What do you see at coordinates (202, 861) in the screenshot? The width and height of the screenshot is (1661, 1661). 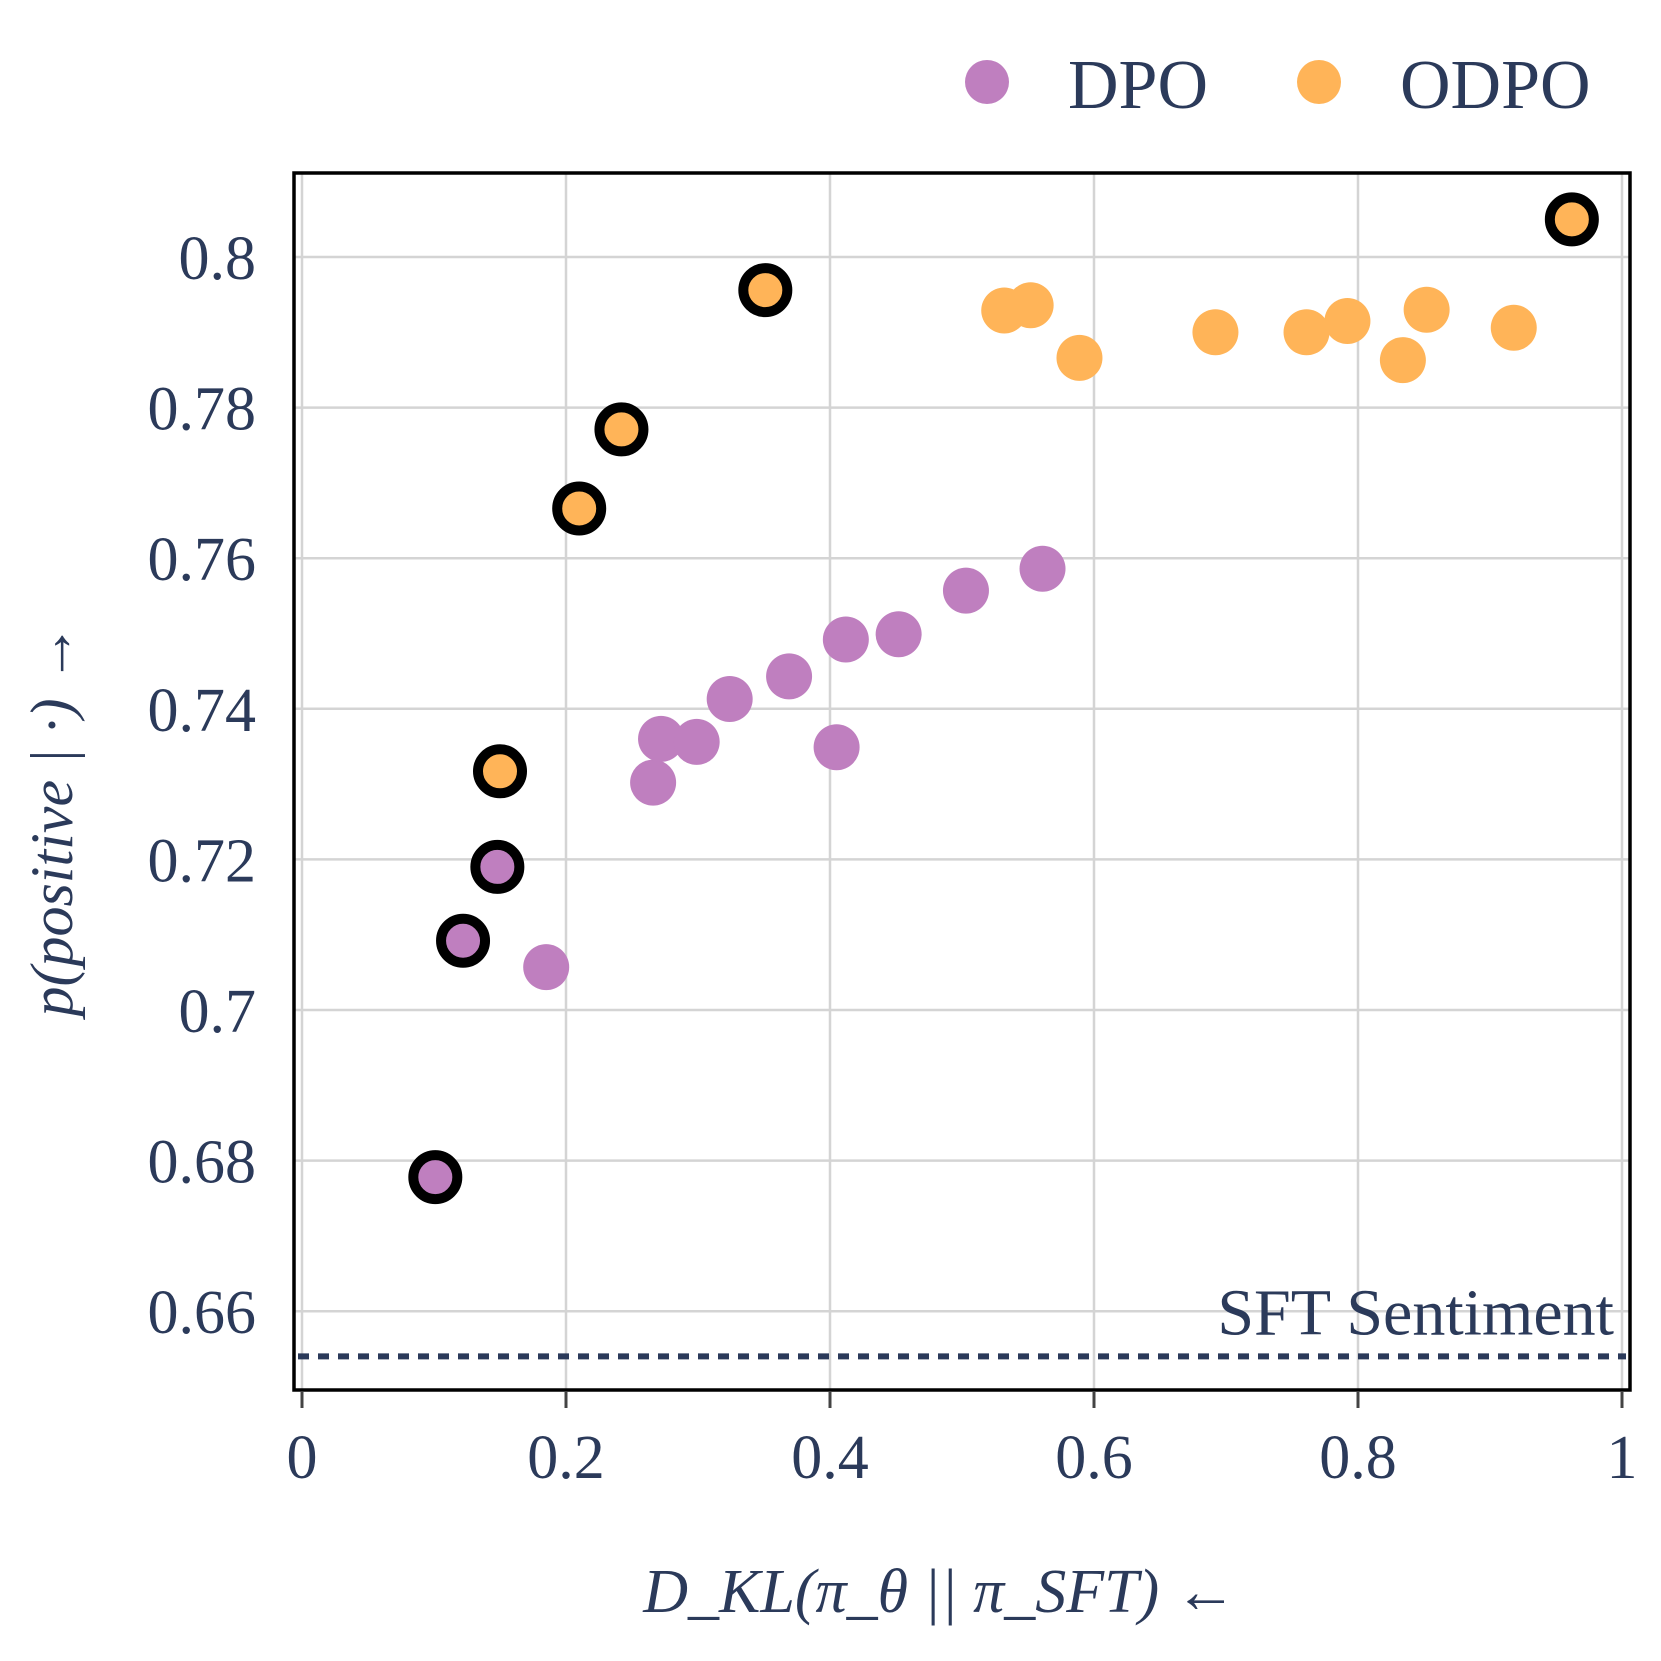 I see `y-tick-label: 0.72` at bounding box center [202, 861].